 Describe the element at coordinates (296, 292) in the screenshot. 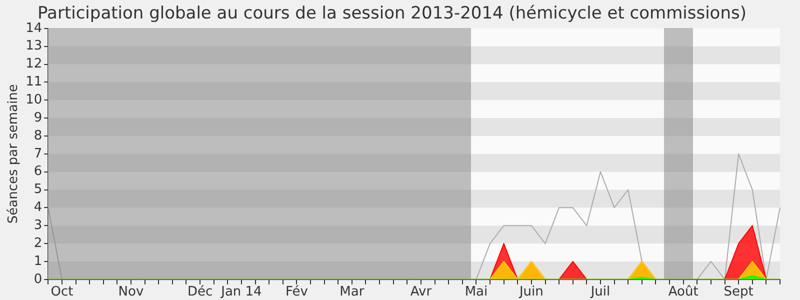

I see `x-tick-label: Fév` at that location.